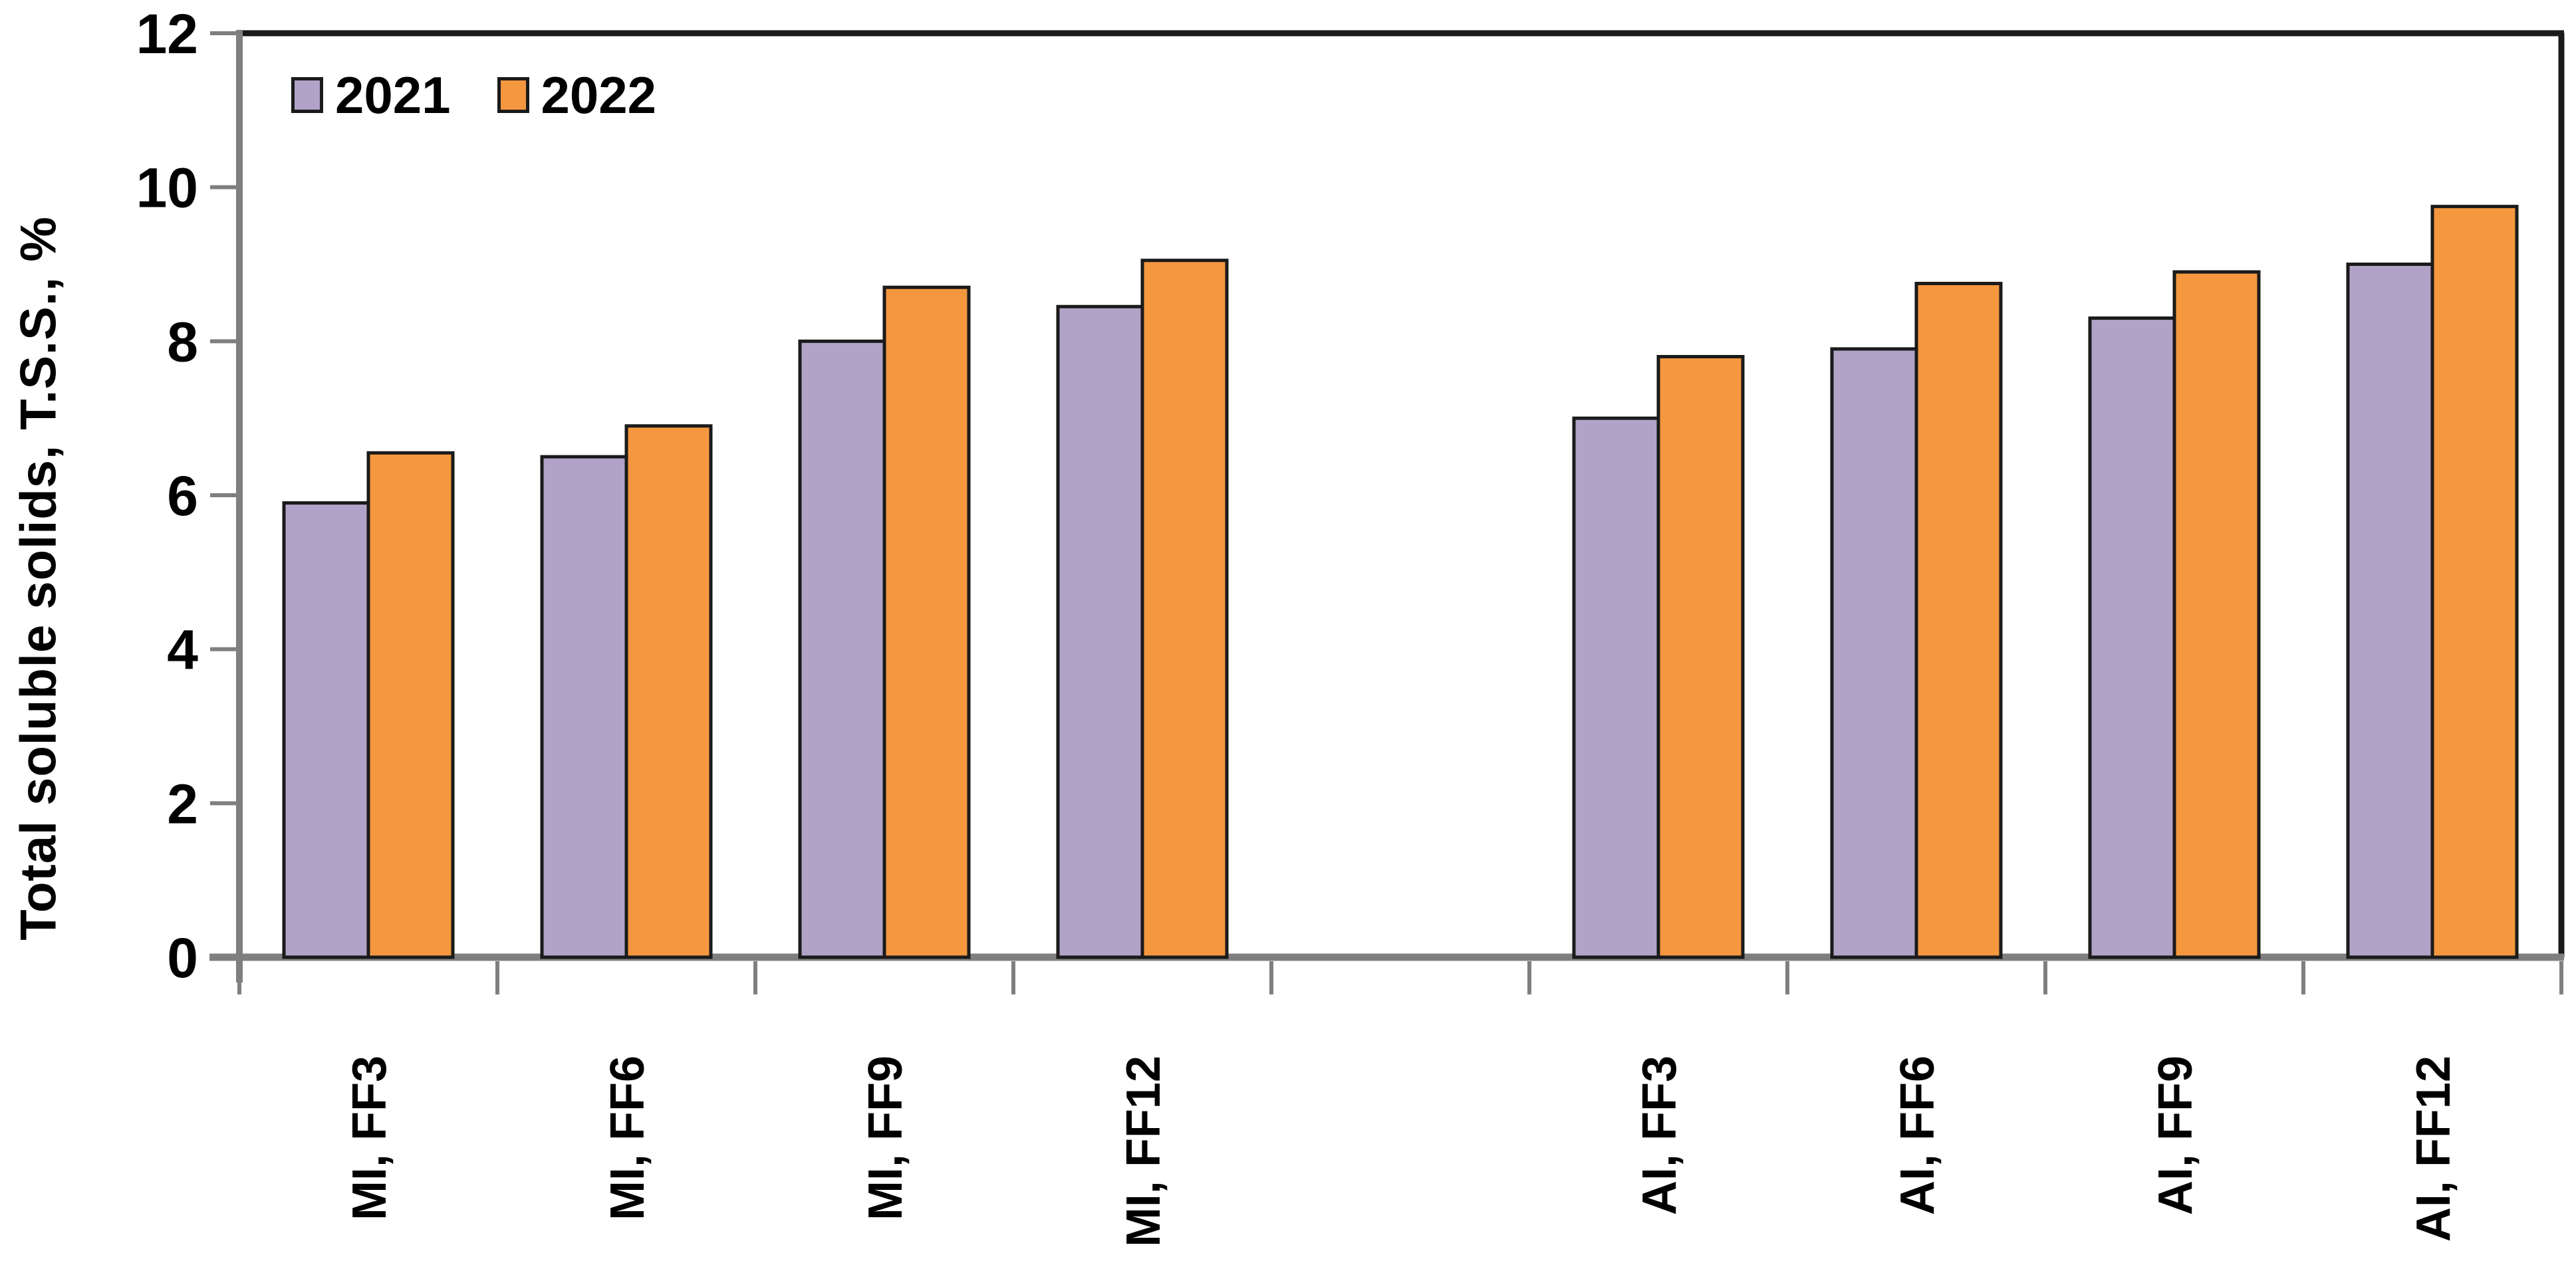 The width and height of the screenshot is (2576, 1265). What do you see at coordinates (2390, 611) in the screenshot?
I see `bar-2021-AI-FF12` at bounding box center [2390, 611].